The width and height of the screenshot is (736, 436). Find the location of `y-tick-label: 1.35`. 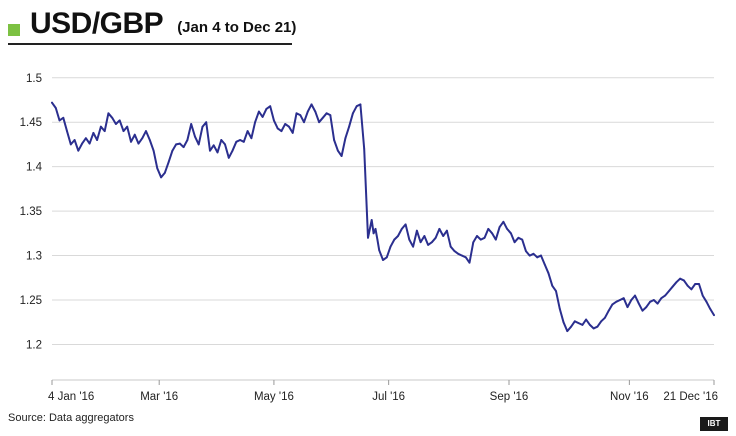

y-tick-label: 1.35 is located at coordinates (31, 212).